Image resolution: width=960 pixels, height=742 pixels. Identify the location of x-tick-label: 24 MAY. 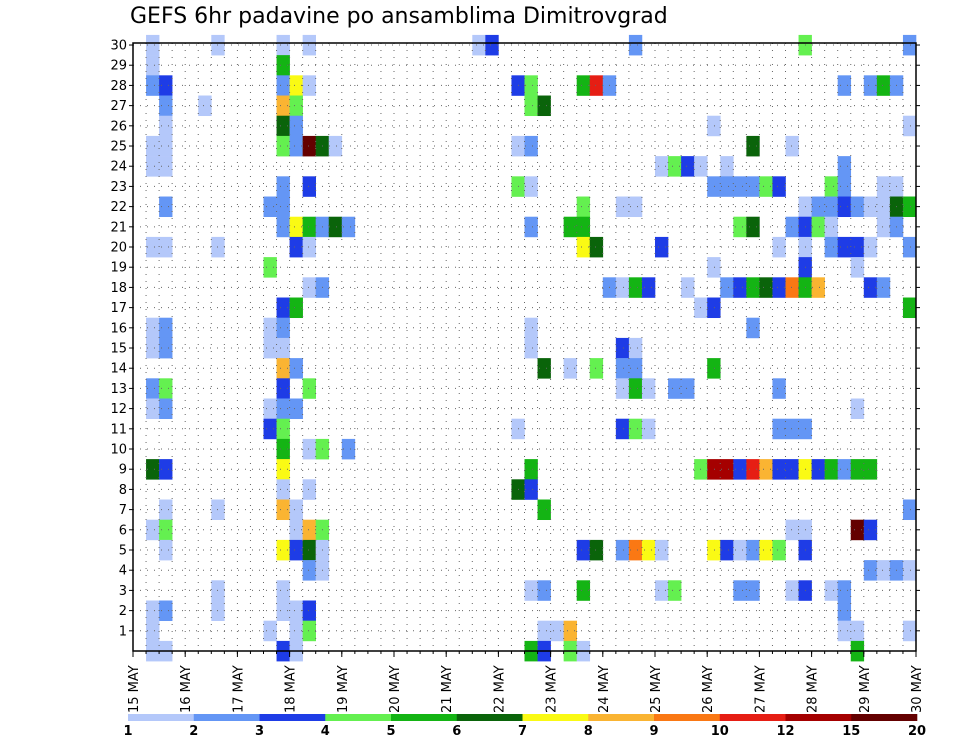
(604, 689).